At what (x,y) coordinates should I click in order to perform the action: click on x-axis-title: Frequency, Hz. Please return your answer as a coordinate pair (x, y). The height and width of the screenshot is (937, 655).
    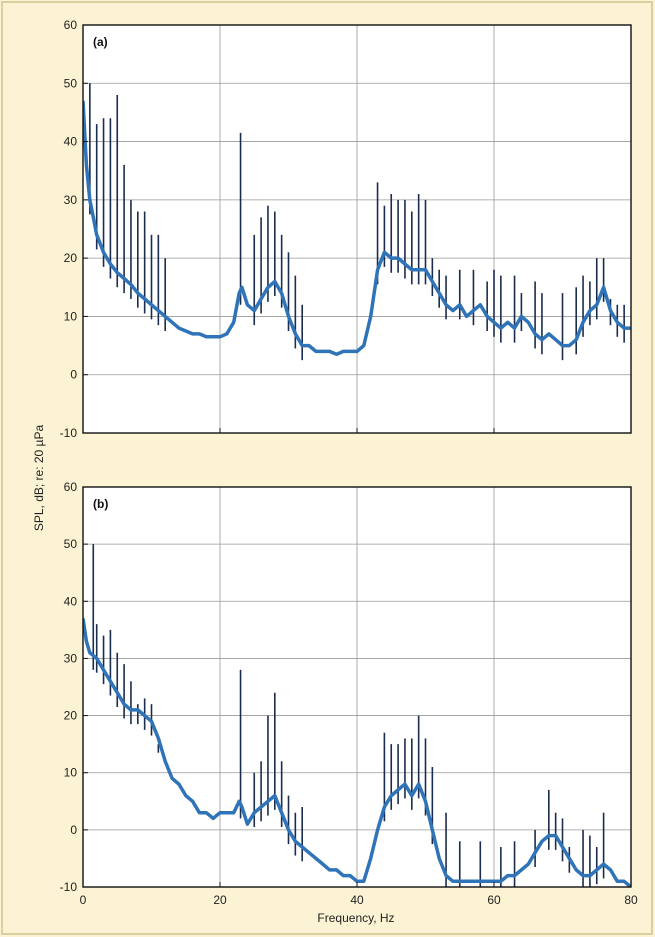
    Looking at the image, I should click on (355, 918).